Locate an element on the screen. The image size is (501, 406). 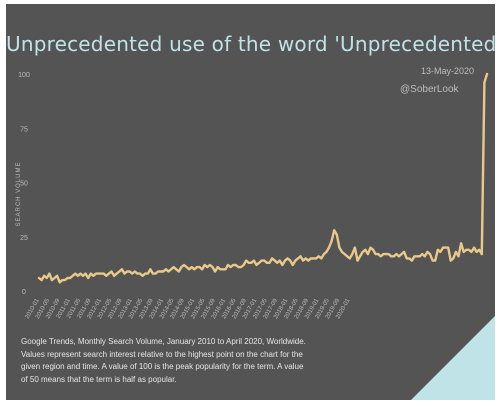
y-tick-label: 100 is located at coordinates (24, 75).